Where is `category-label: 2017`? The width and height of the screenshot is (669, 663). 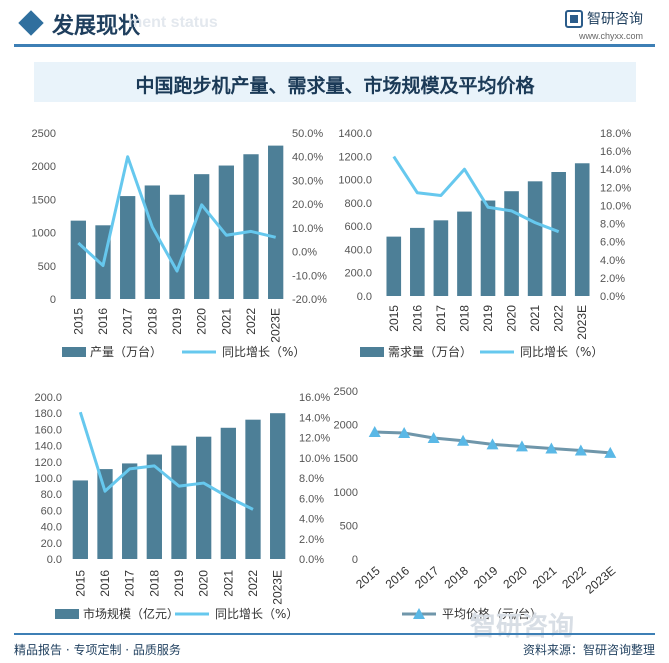
category-label: 2017 is located at coordinates (441, 318).